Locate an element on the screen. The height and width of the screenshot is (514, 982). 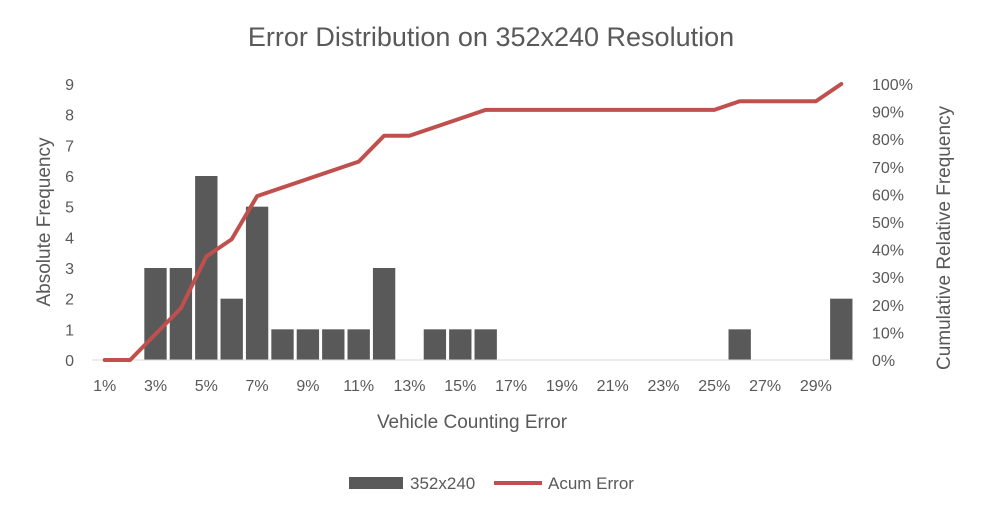
x-tick-label: 1% is located at coordinates (104, 386).